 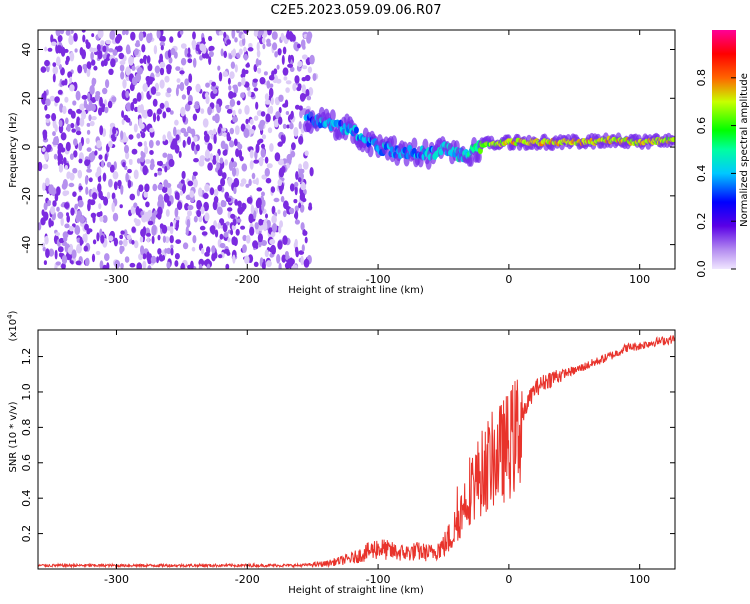 What do you see at coordinates (356, 290) in the screenshot?
I see `spectrogram-x-axis-label: Height of straight line (km)` at bounding box center [356, 290].